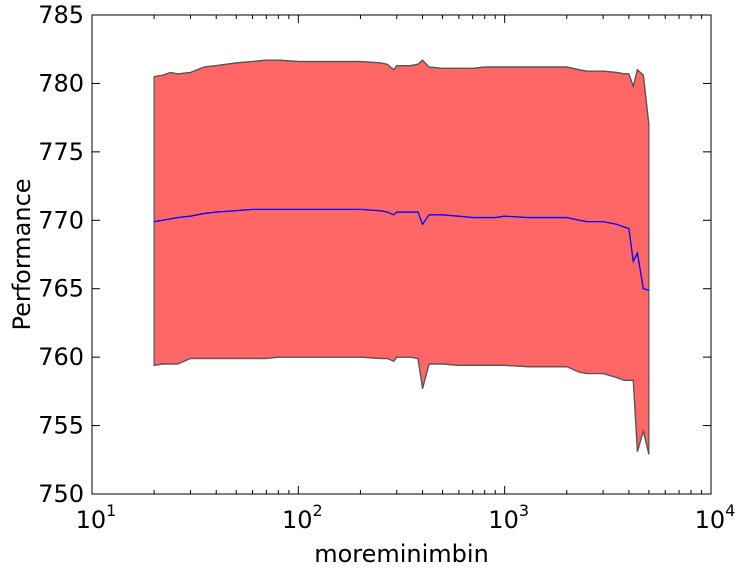 The height and width of the screenshot is (571, 737). What do you see at coordinates (715, 517) in the screenshot?
I see `x-tick-label: 10⁴` at bounding box center [715, 517].